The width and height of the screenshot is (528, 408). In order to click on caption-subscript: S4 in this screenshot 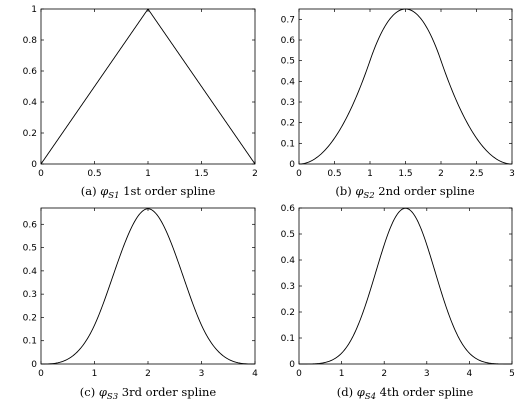, I will do `click(370, 397)`.